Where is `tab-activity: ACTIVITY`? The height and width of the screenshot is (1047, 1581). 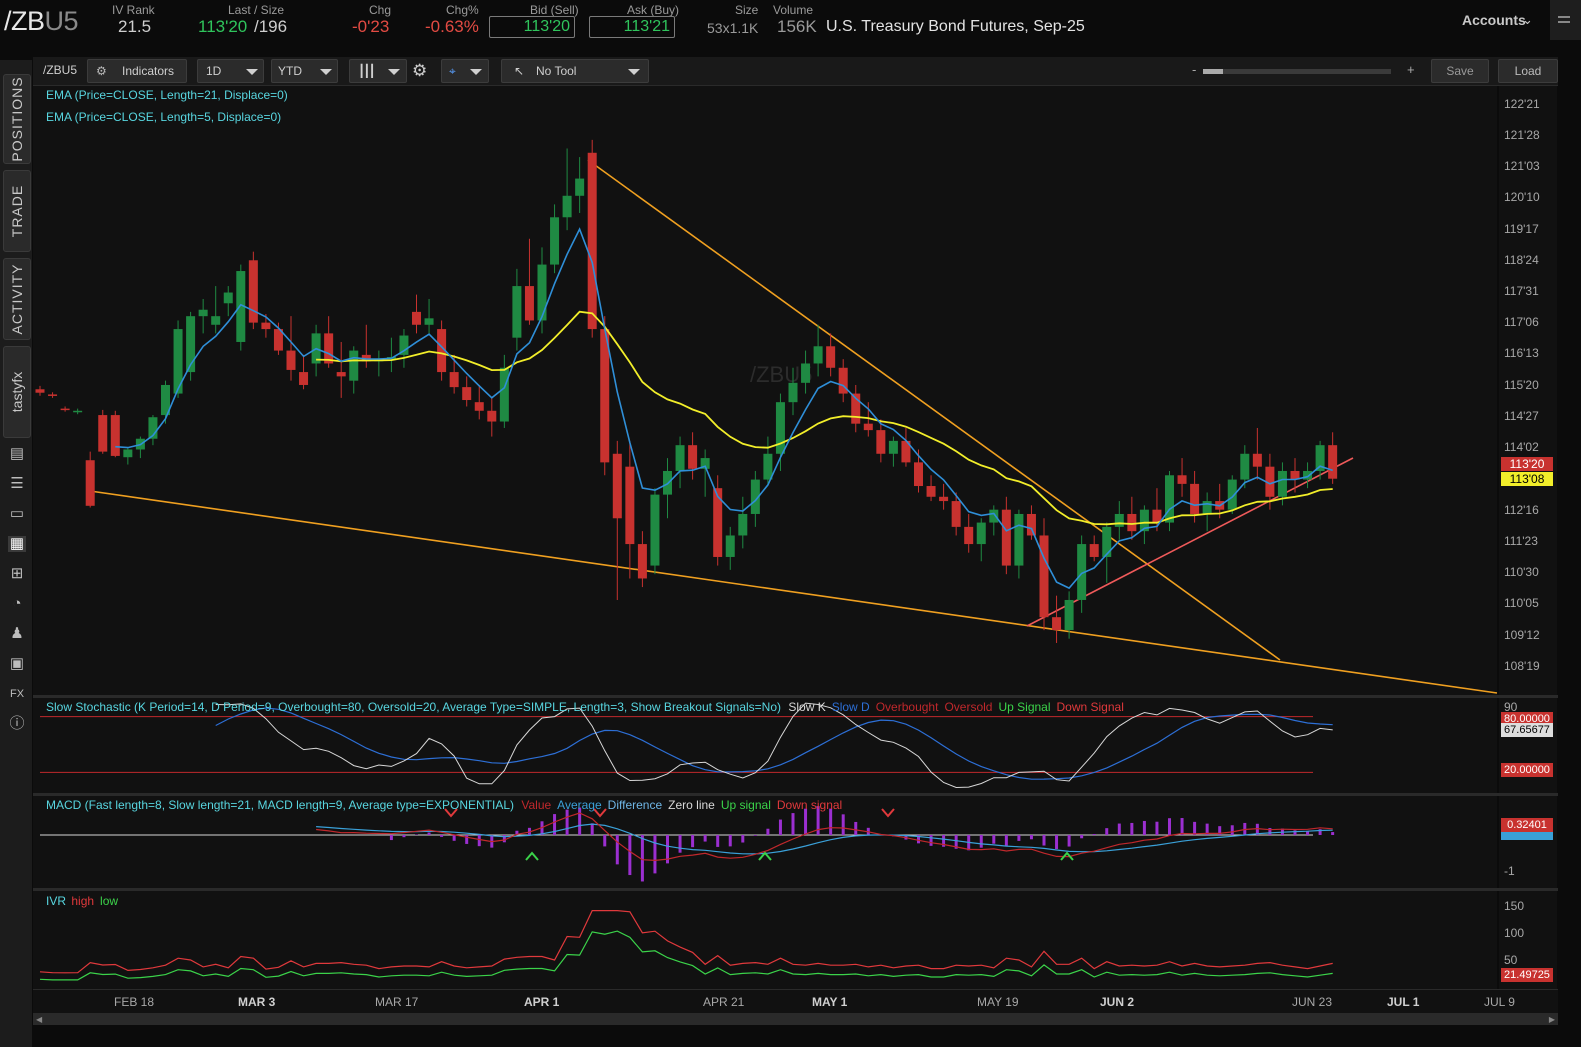 tab-activity: ACTIVITY is located at coordinates (17, 299).